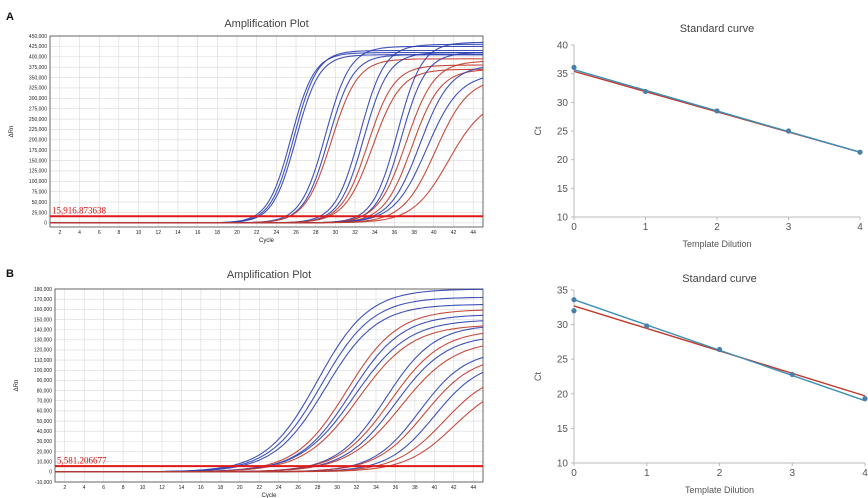  Describe the element at coordinates (38, 78) in the screenshot. I see `y-tick-label: 350,000` at that location.